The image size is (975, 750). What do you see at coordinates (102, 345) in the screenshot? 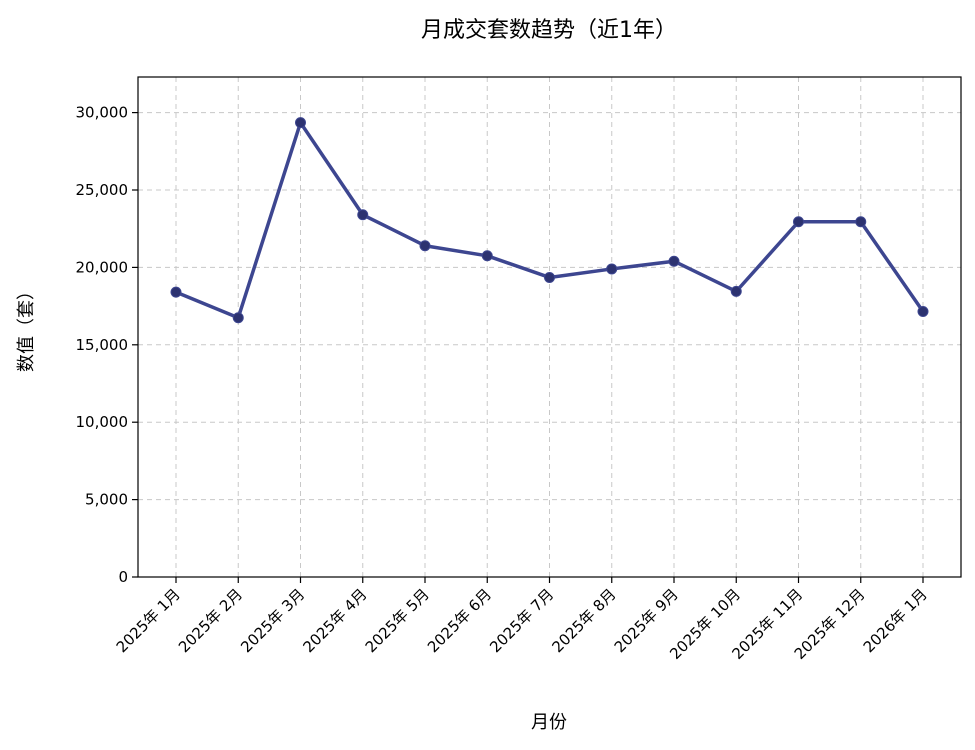
I see `y-tick-label: 15,000` at bounding box center [102, 345].